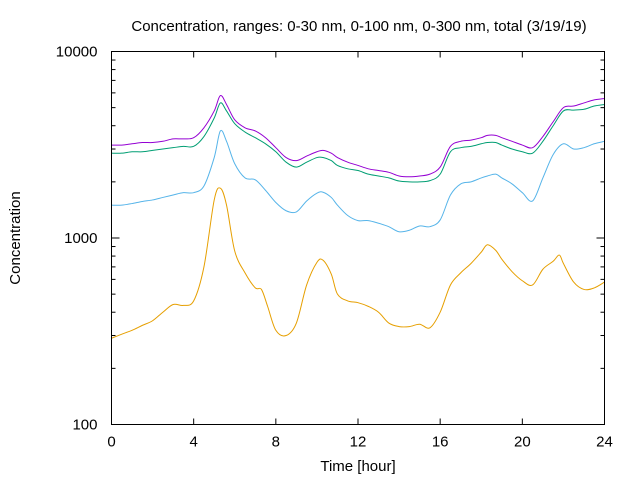 This screenshot has width=640, height=480. I want to click on x-tick-label: 4, so click(193, 442).